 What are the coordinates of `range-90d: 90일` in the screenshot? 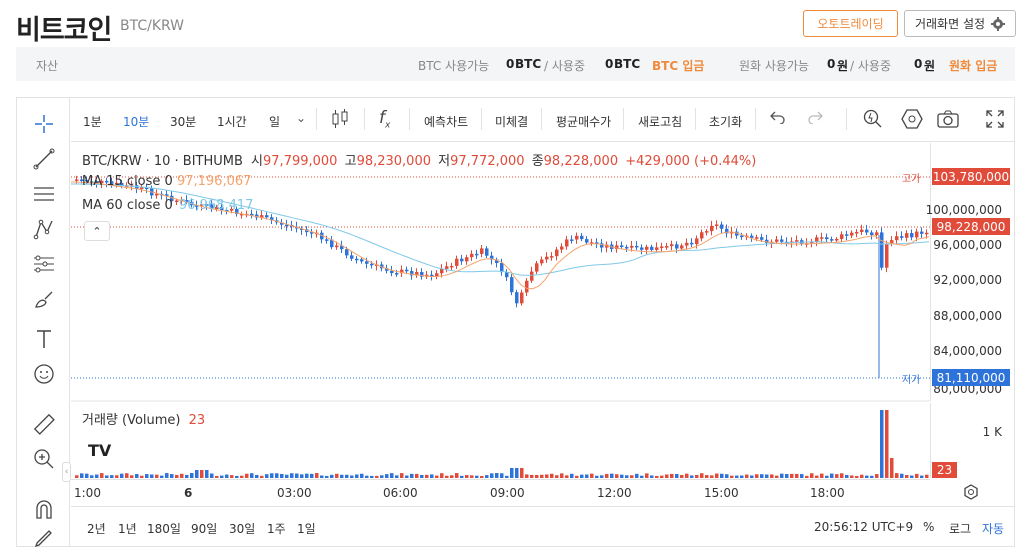 It's located at (204, 529).